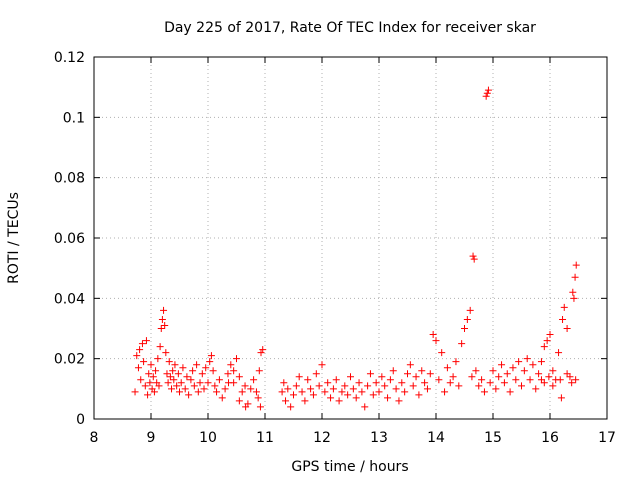 This screenshot has height=480, width=640. What do you see at coordinates (14, 238) in the screenshot?
I see `y-axis-label: ROTI / TECUs` at bounding box center [14, 238].